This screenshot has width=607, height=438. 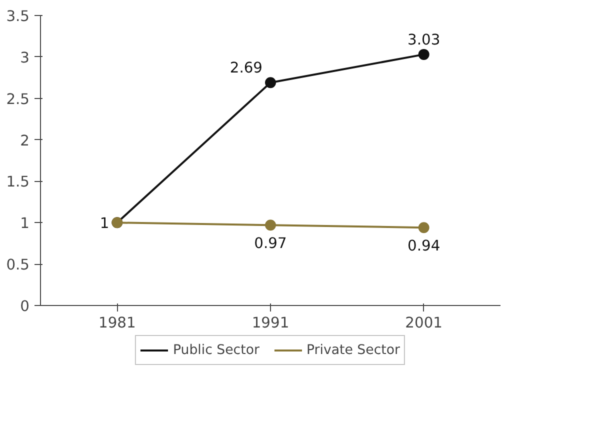 What do you see at coordinates (18, 265) in the screenshot?
I see `y-tick-label: 0.5` at bounding box center [18, 265].